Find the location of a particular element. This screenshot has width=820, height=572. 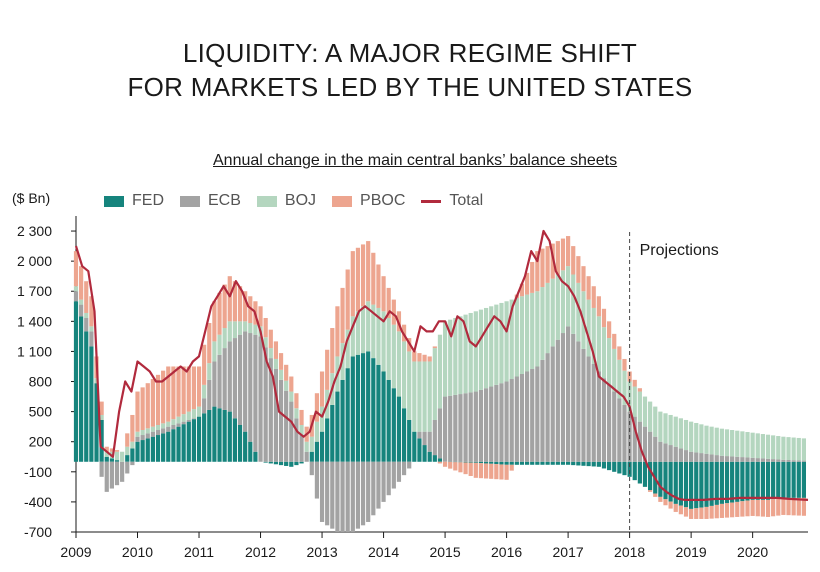

legend: FED ECB BOJ PBOC Total is located at coordinates (293, 201).